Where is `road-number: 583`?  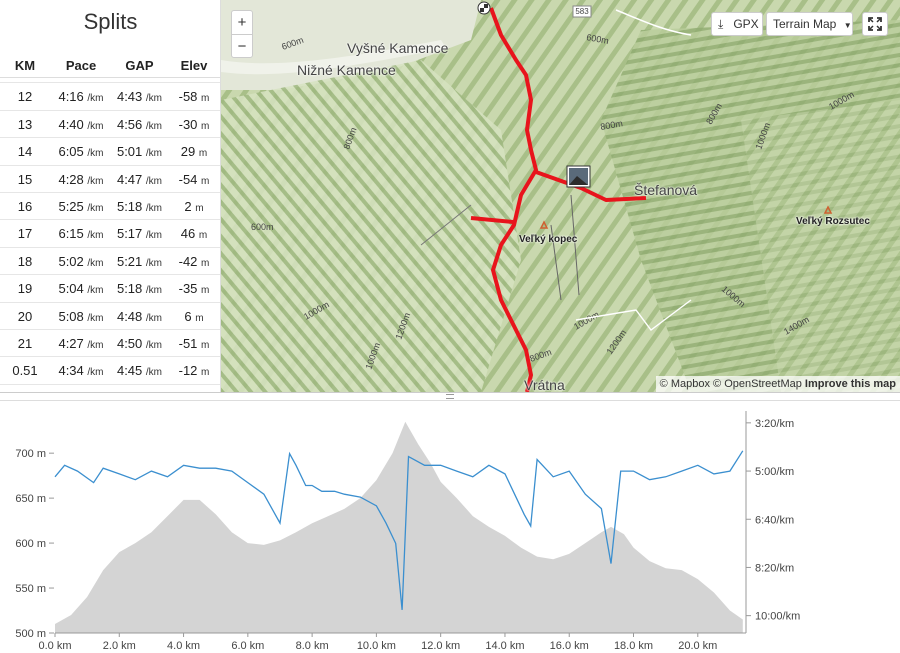
road-number: 583 is located at coordinates (582, 11).